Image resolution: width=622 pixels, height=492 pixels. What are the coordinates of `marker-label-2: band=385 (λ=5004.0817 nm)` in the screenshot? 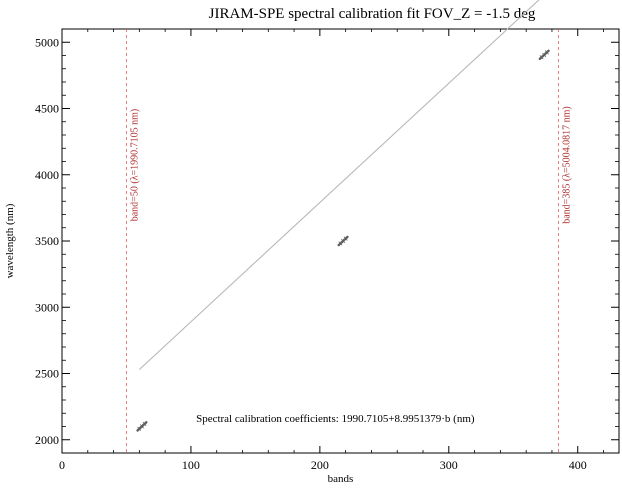 It's located at (566, 165).